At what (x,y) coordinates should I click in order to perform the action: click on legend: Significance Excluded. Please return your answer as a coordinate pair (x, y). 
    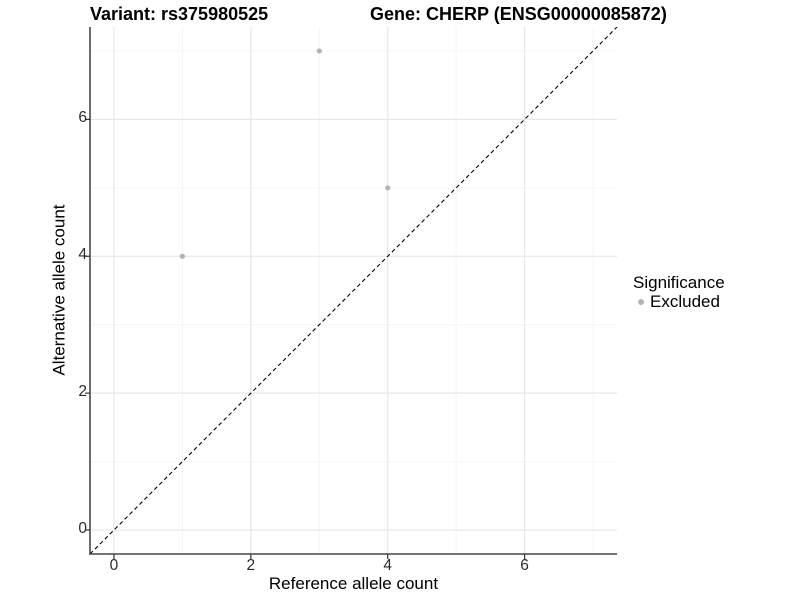
    Looking at the image, I should click on (679, 292).